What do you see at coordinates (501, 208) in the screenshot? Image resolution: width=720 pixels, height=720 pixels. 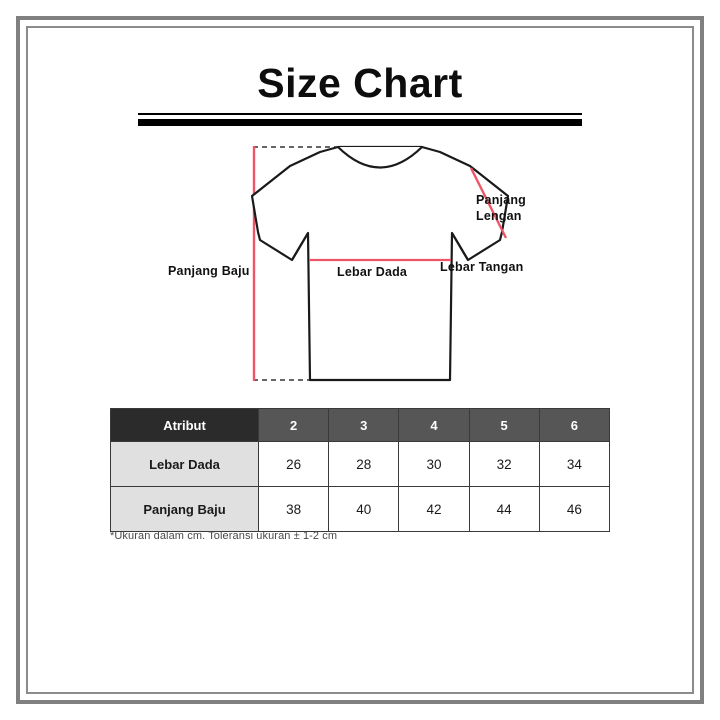 I see `label-panjang-lengan: Panjang Lengan` at bounding box center [501, 208].